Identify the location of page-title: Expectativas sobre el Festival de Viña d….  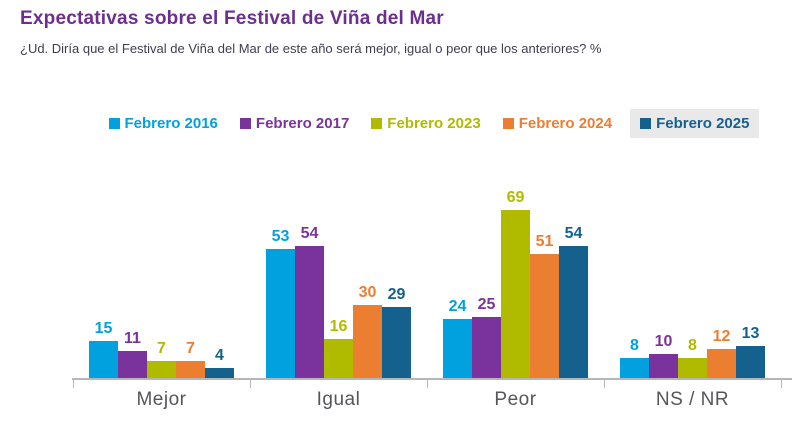
(232, 18).